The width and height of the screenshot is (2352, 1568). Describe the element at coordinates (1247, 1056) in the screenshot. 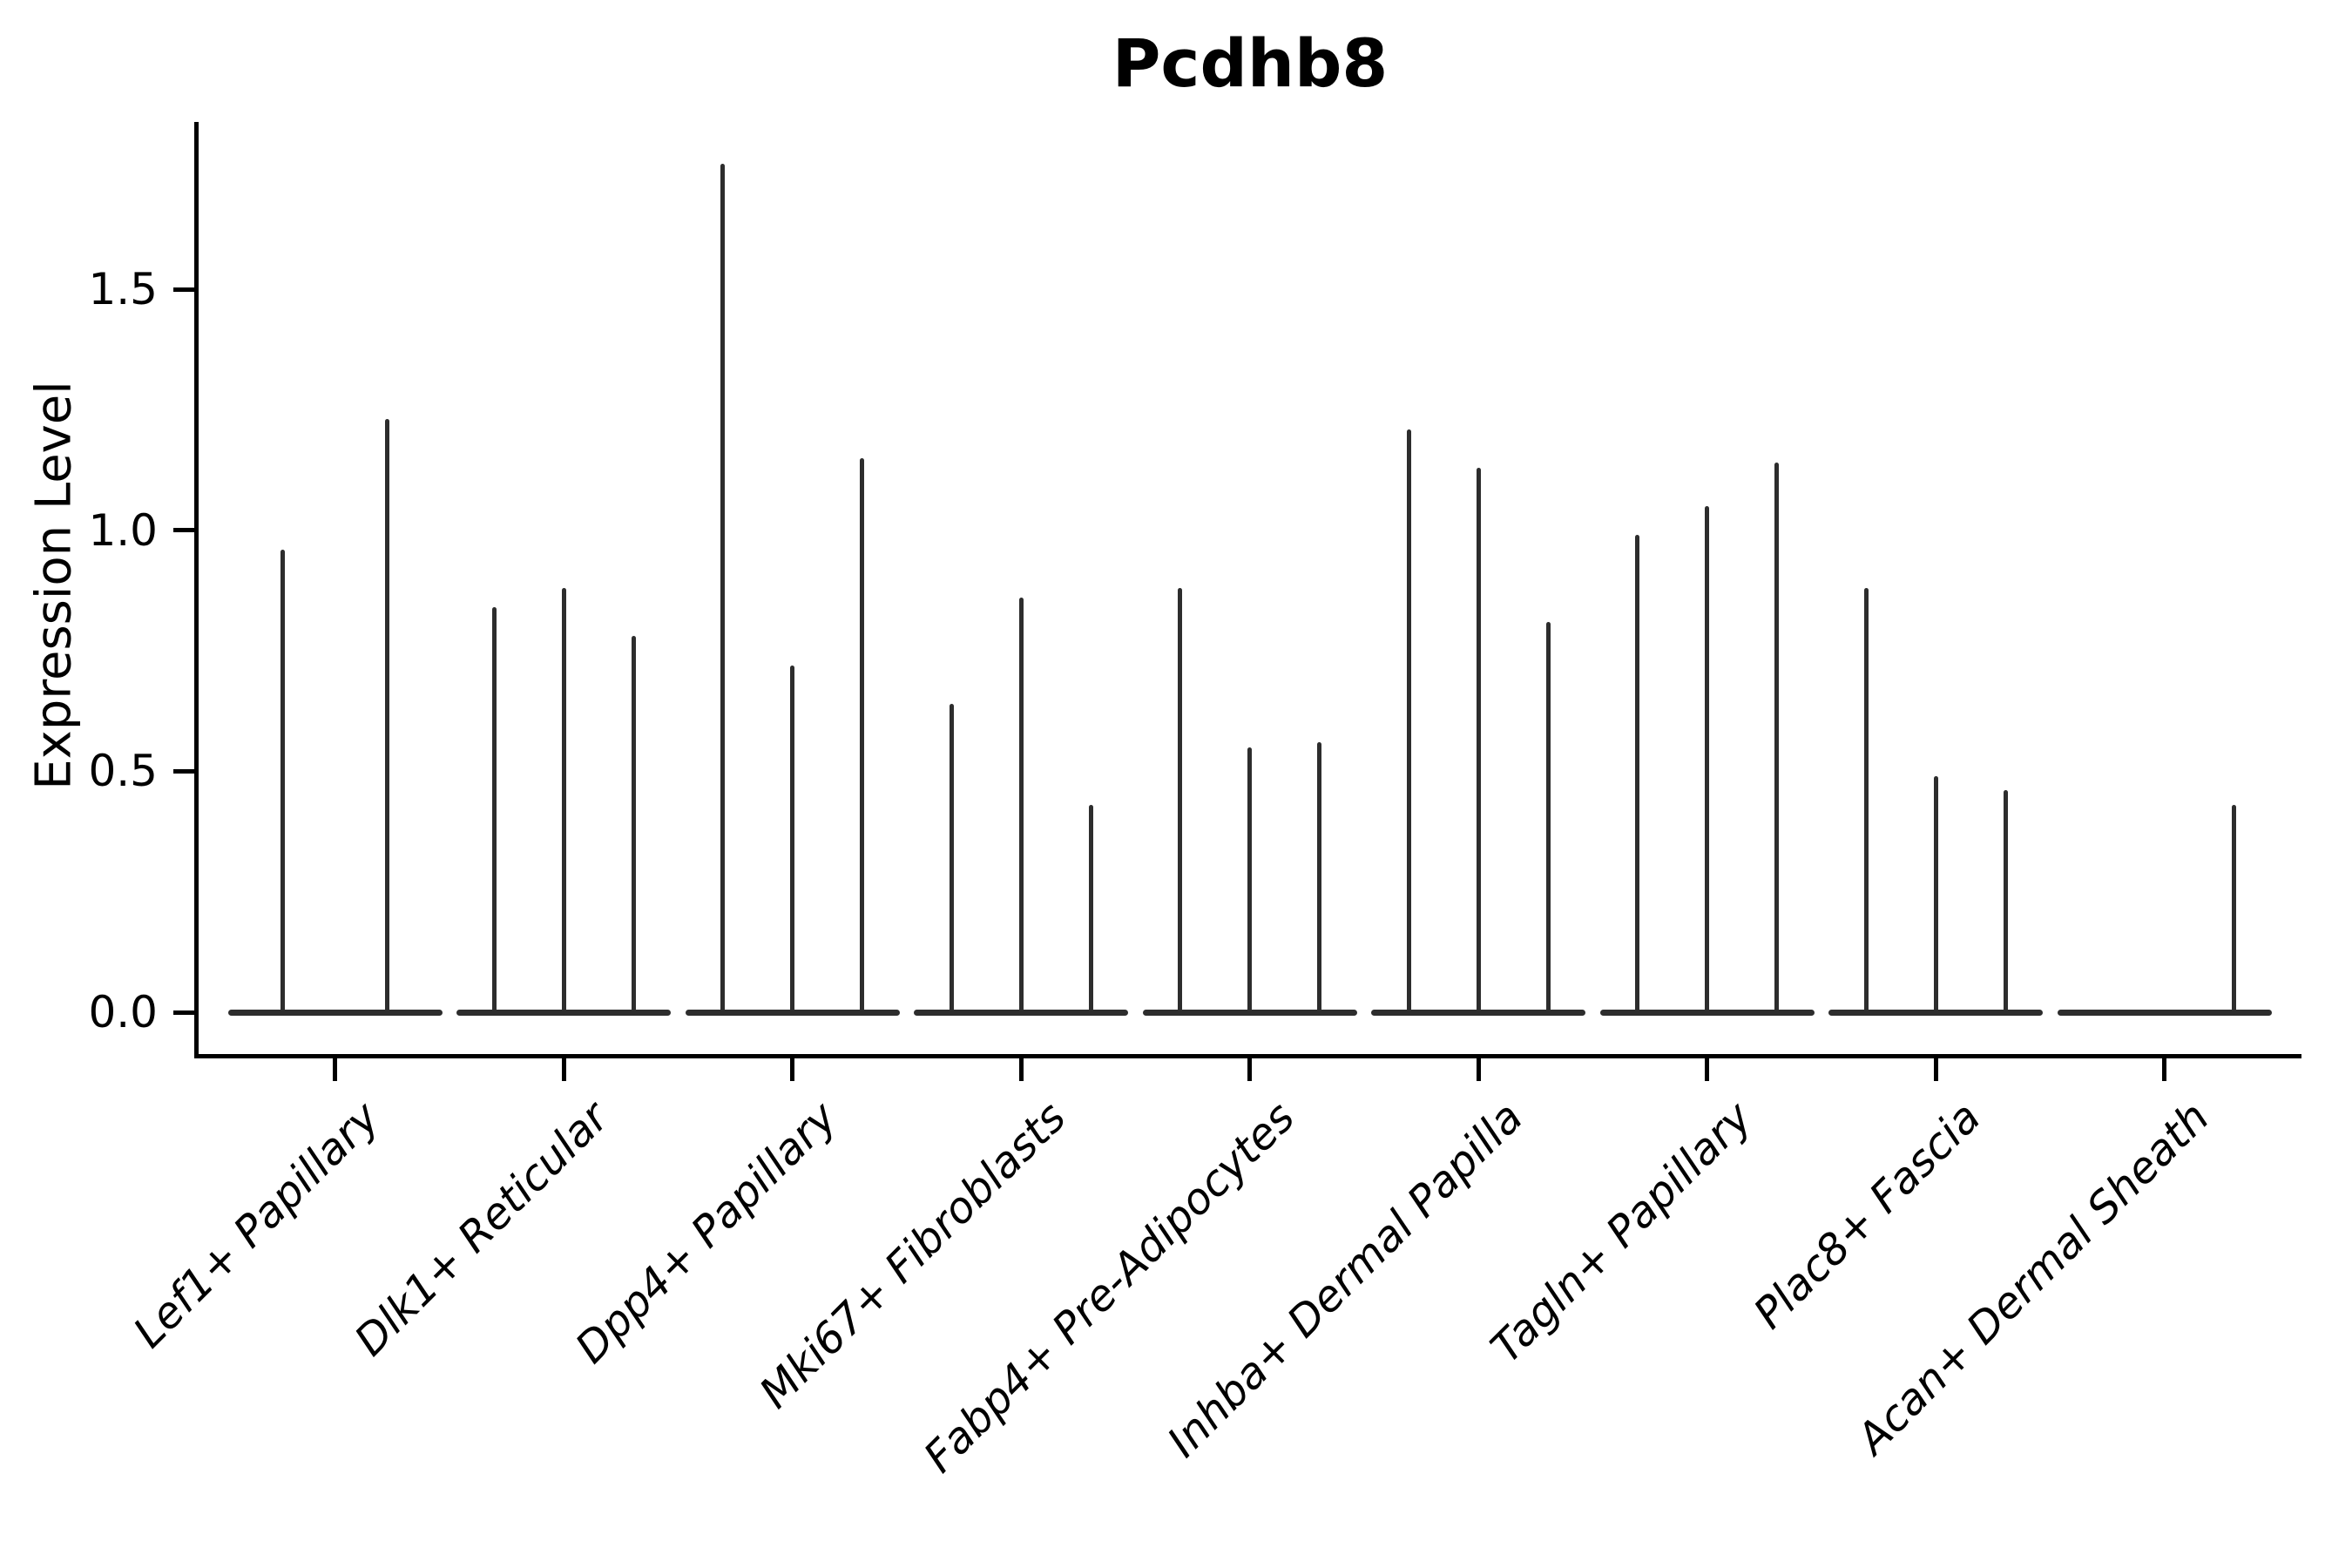

I see `x-axis-spine` at that location.